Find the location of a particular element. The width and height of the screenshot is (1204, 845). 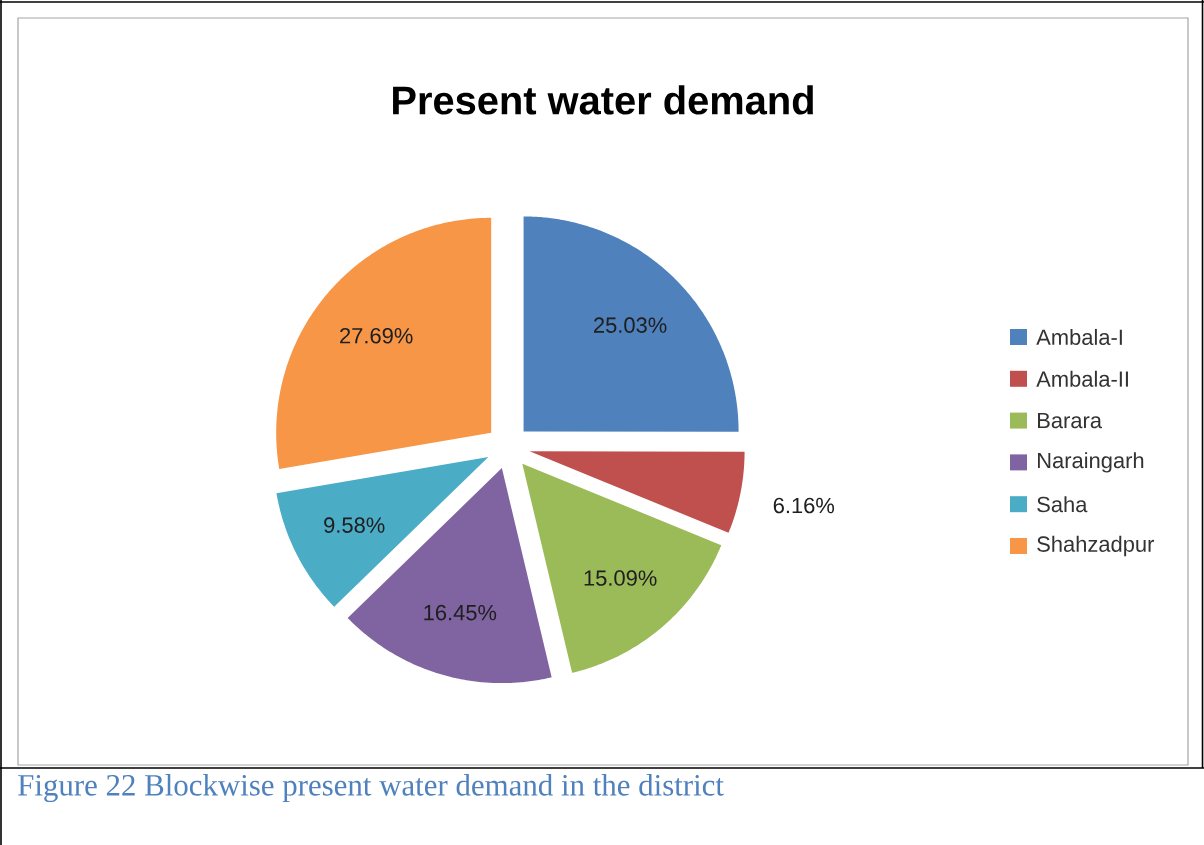

data-label: 16.45% is located at coordinates (460, 612).